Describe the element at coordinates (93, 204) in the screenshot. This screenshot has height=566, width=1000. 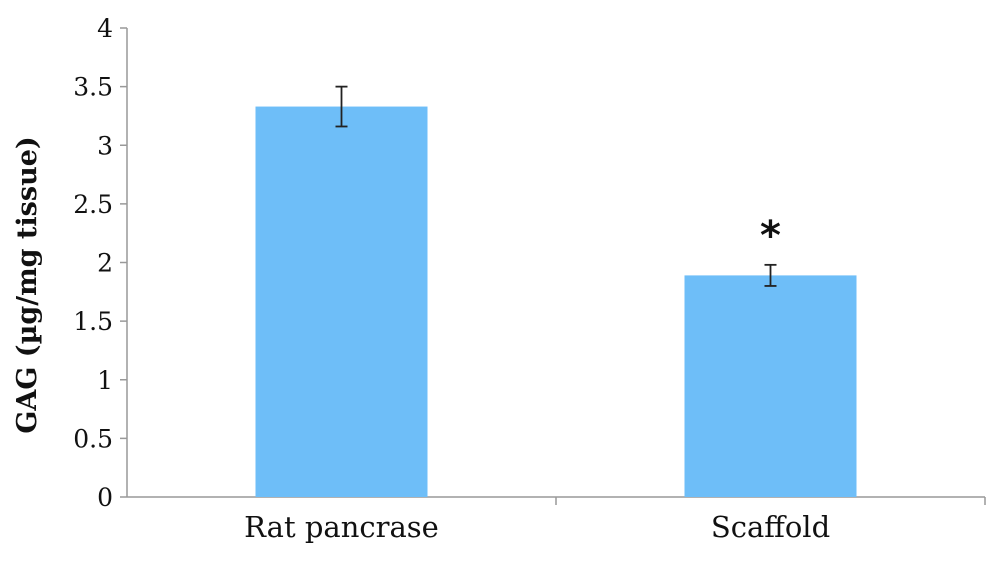
I see `y-tick-label: 2.5` at that location.